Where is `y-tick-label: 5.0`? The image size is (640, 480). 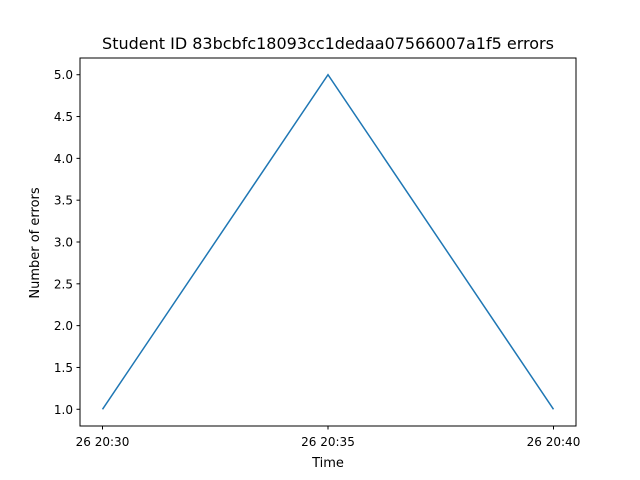
y-tick-label: 5.0 is located at coordinates (63, 75).